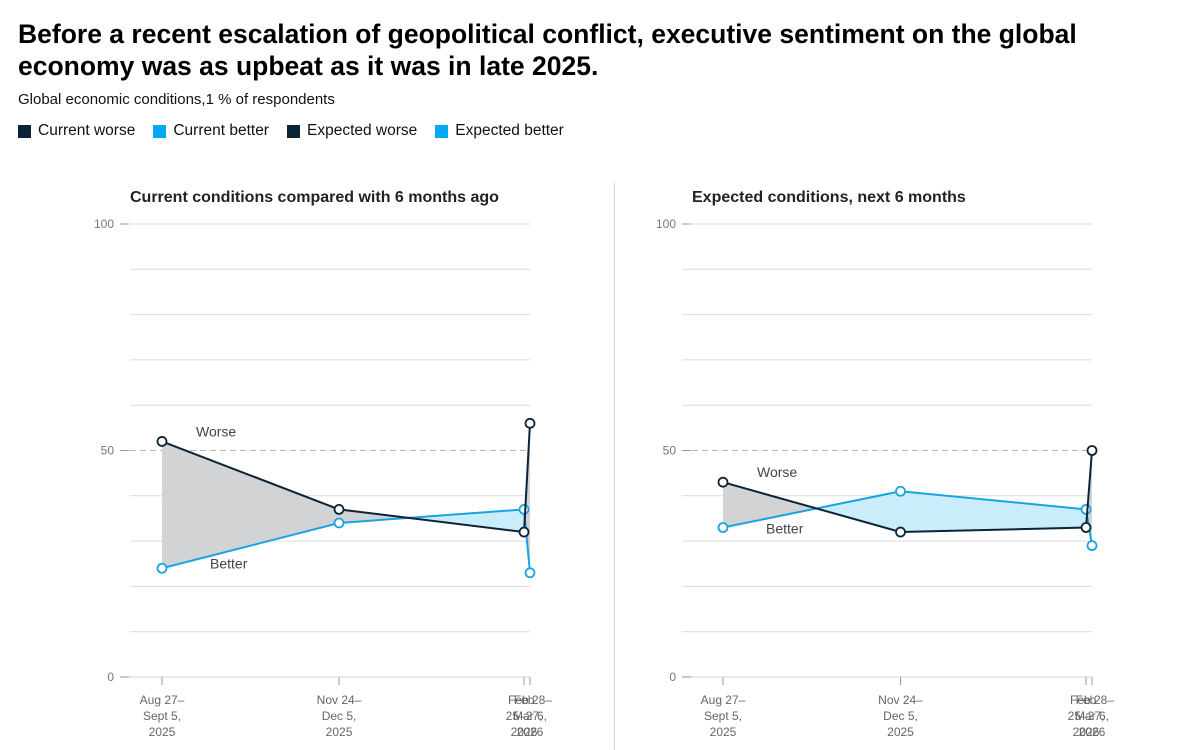 The image size is (1200, 750). I want to click on legend-item-current-worse: Current worse, so click(76, 131).